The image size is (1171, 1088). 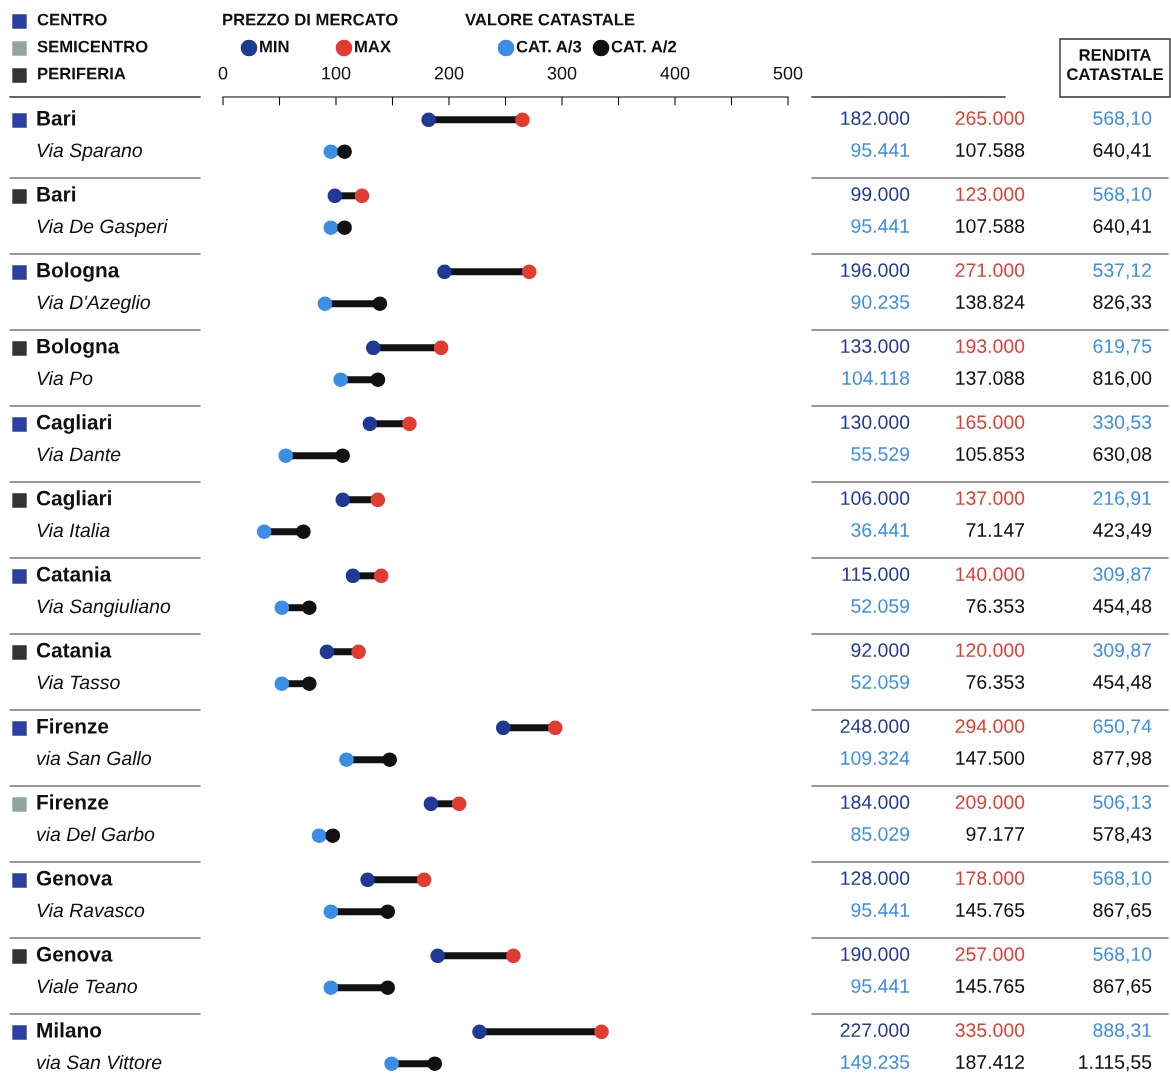 I want to click on text: 227.000, so click(x=875, y=1030).